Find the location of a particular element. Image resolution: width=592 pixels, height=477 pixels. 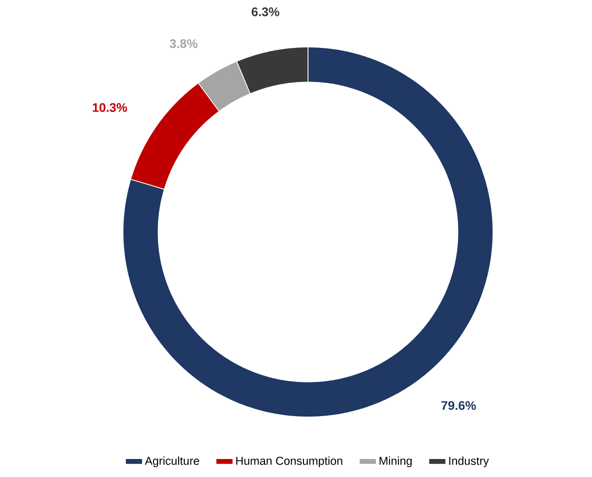

data-label: 3.8% is located at coordinates (184, 43).